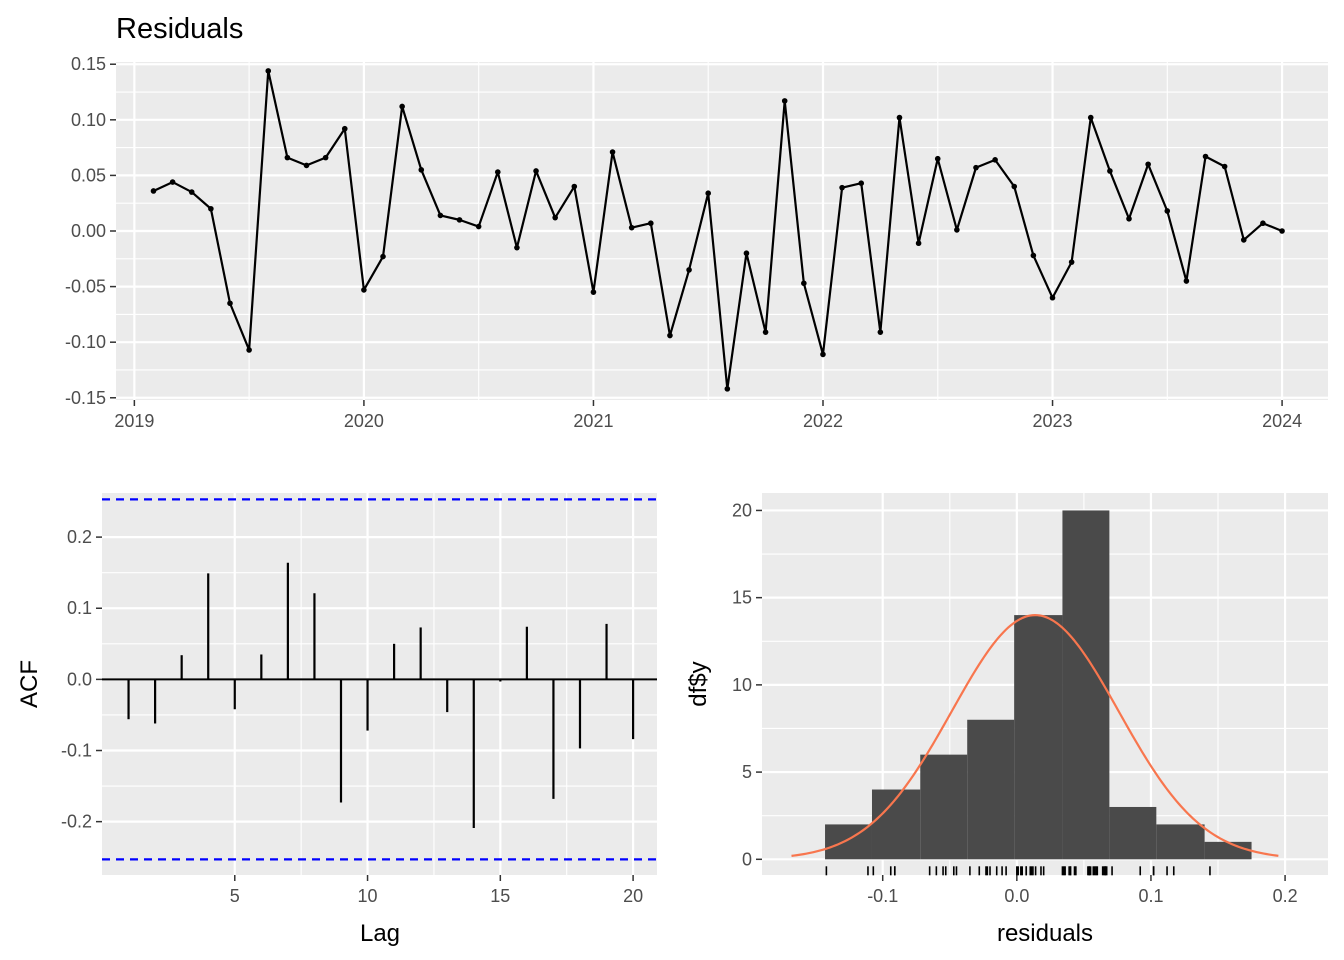 This screenshot has height=960, width=1344. What do you see at coordinates (698, 683) in the screenshot?
I see `histogram-y-axis-label: df$y` at bounding box center [698, 683].